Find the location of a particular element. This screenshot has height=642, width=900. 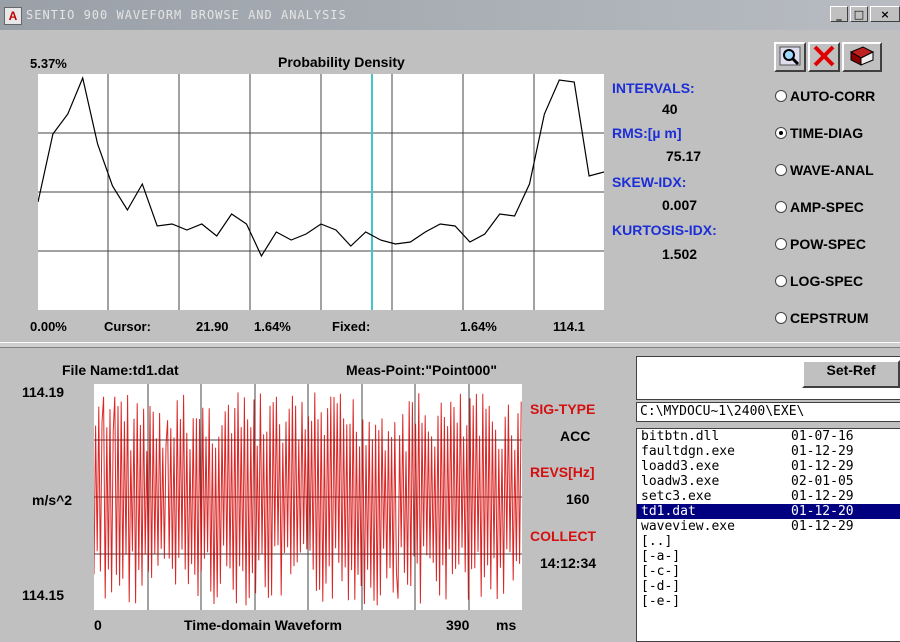

app-icon: A is located at coordinates (13, 16).